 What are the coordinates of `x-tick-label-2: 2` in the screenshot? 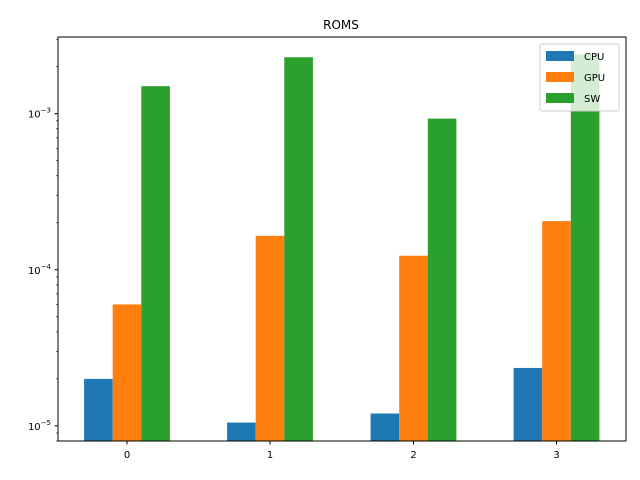 It's located at (413, 455).